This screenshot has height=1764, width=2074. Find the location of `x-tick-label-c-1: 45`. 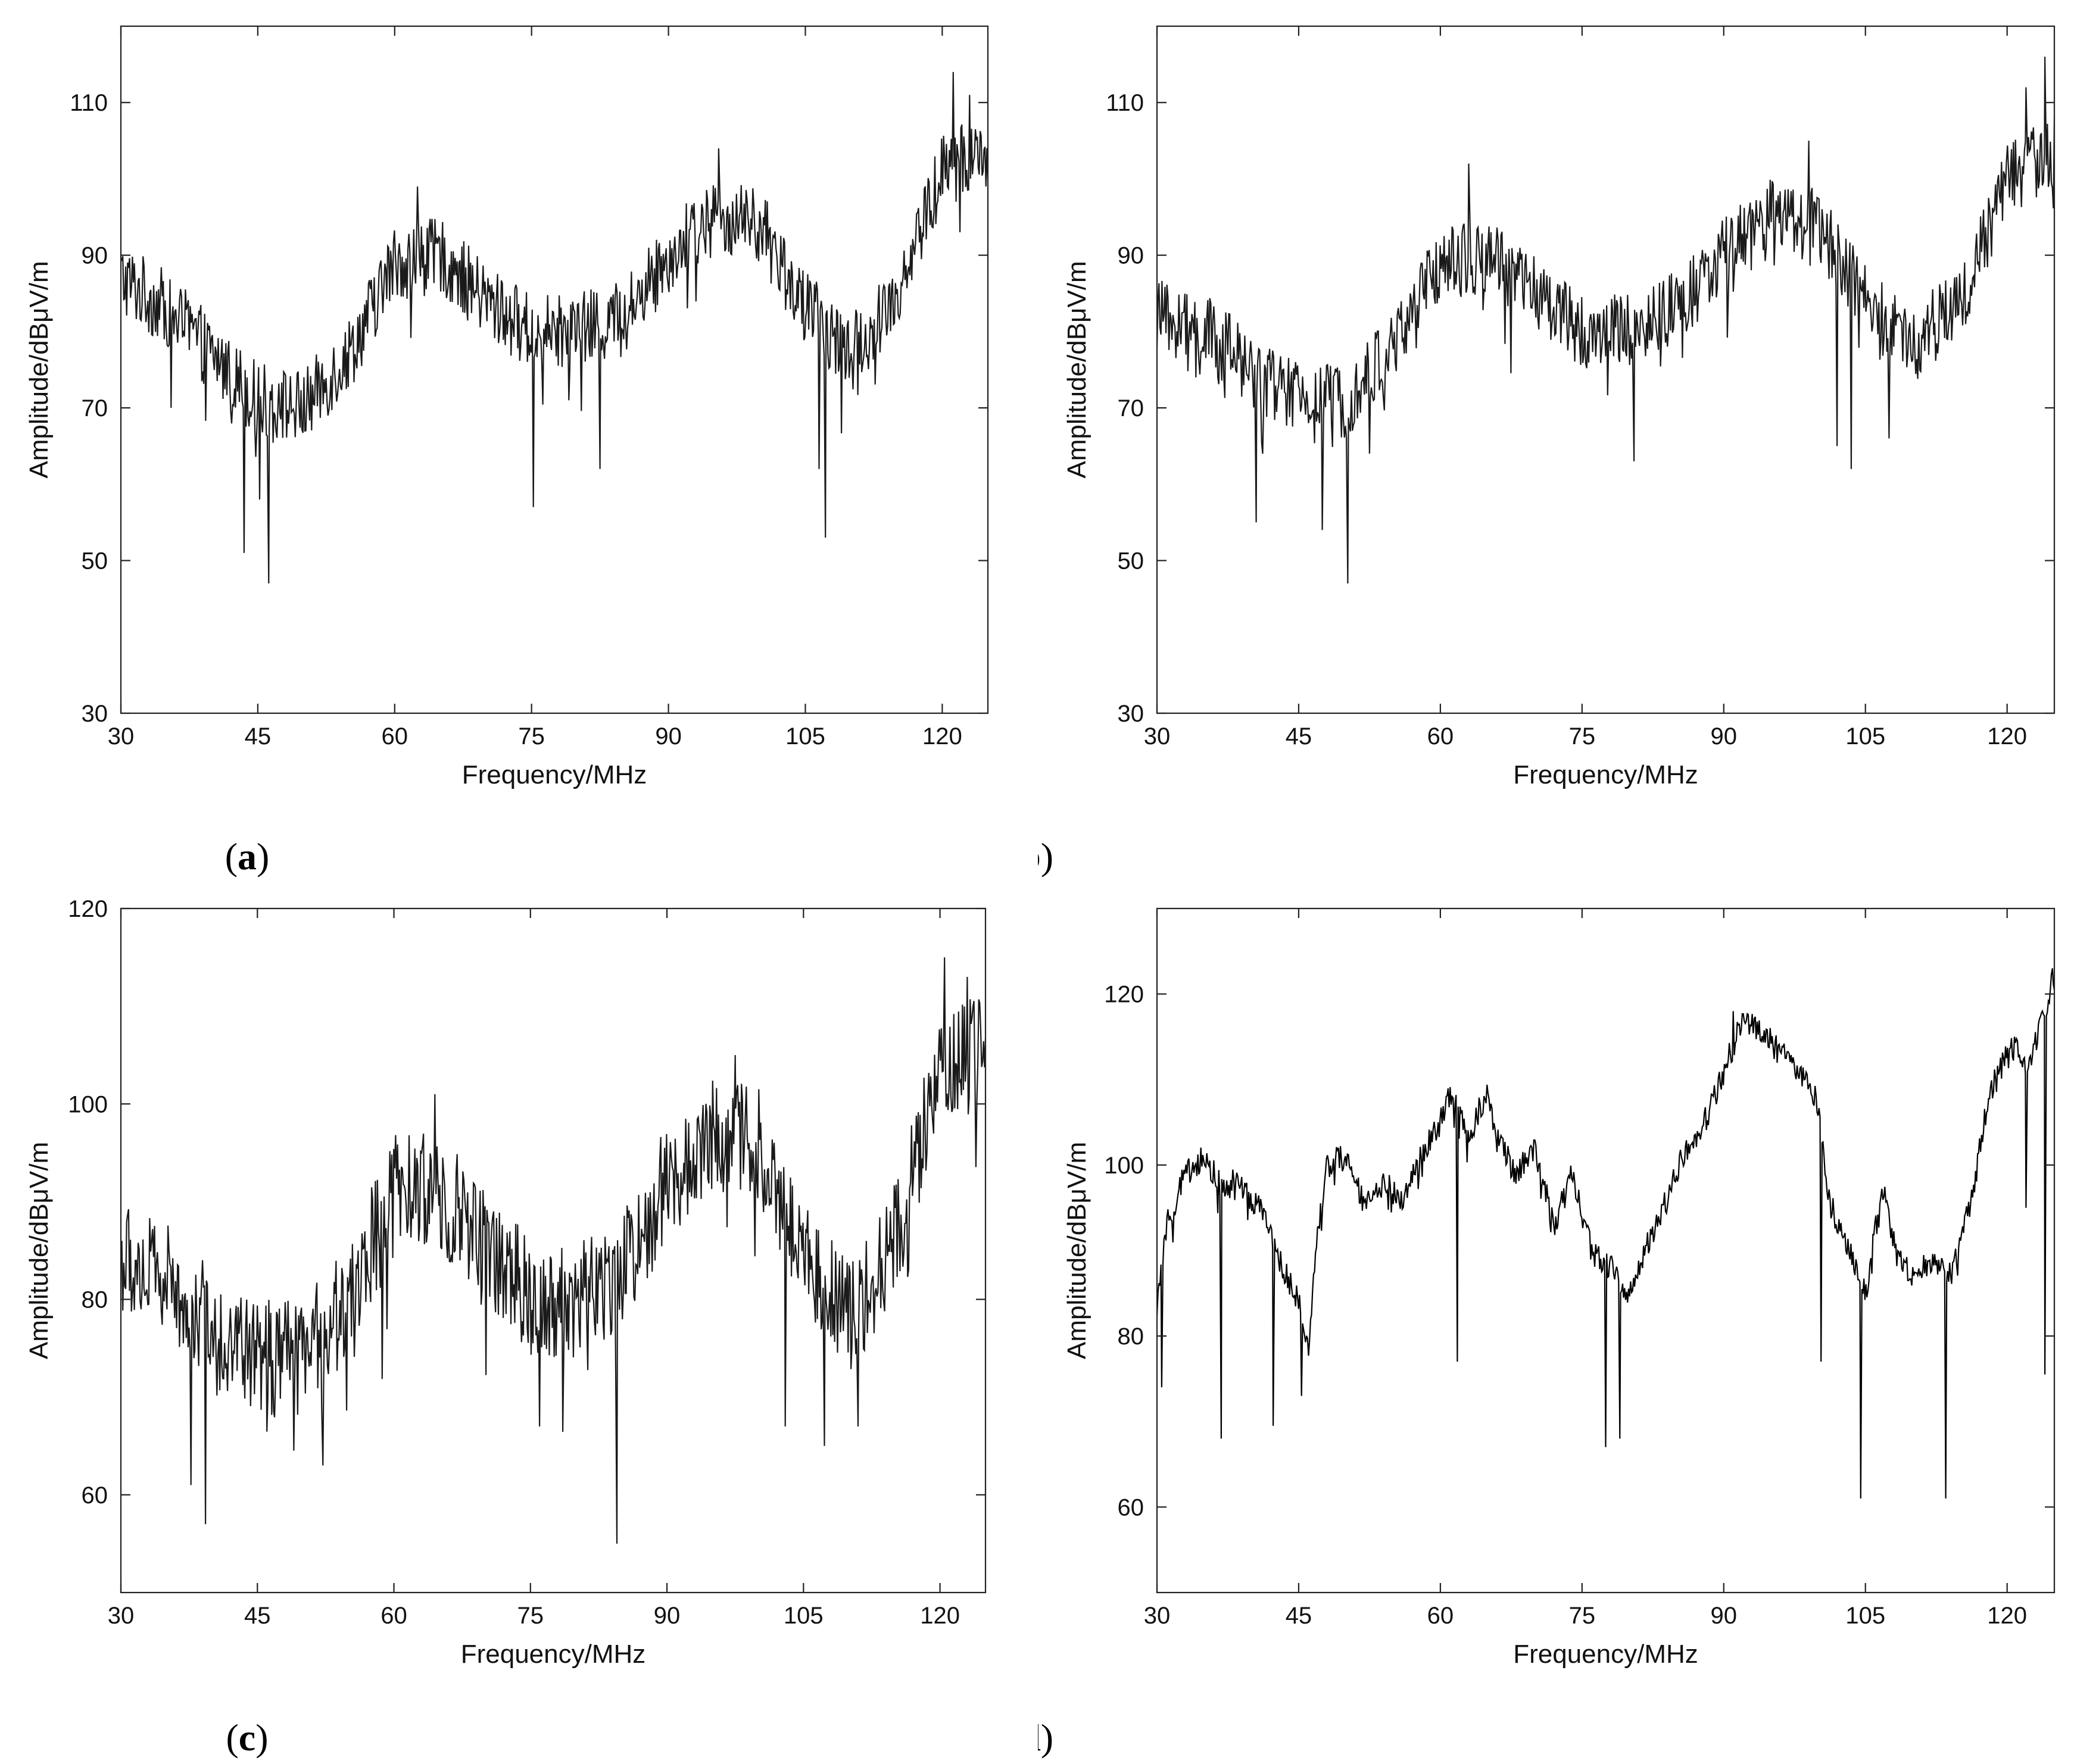

x-tick-label-c-1: 45 is located at coordinates (257, 1616).